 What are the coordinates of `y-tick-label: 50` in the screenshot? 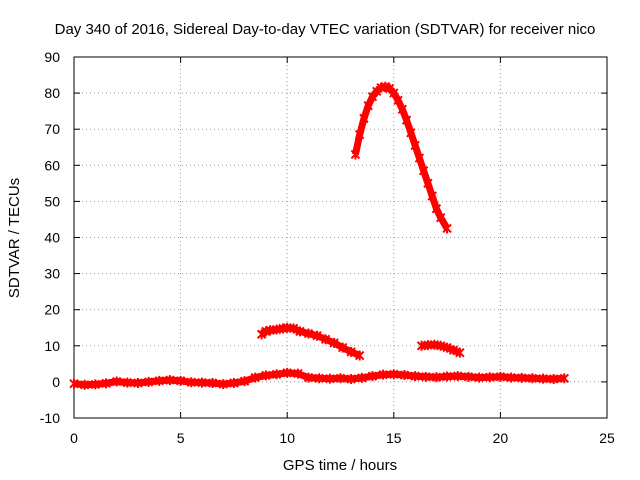 It's located at (52, 201).